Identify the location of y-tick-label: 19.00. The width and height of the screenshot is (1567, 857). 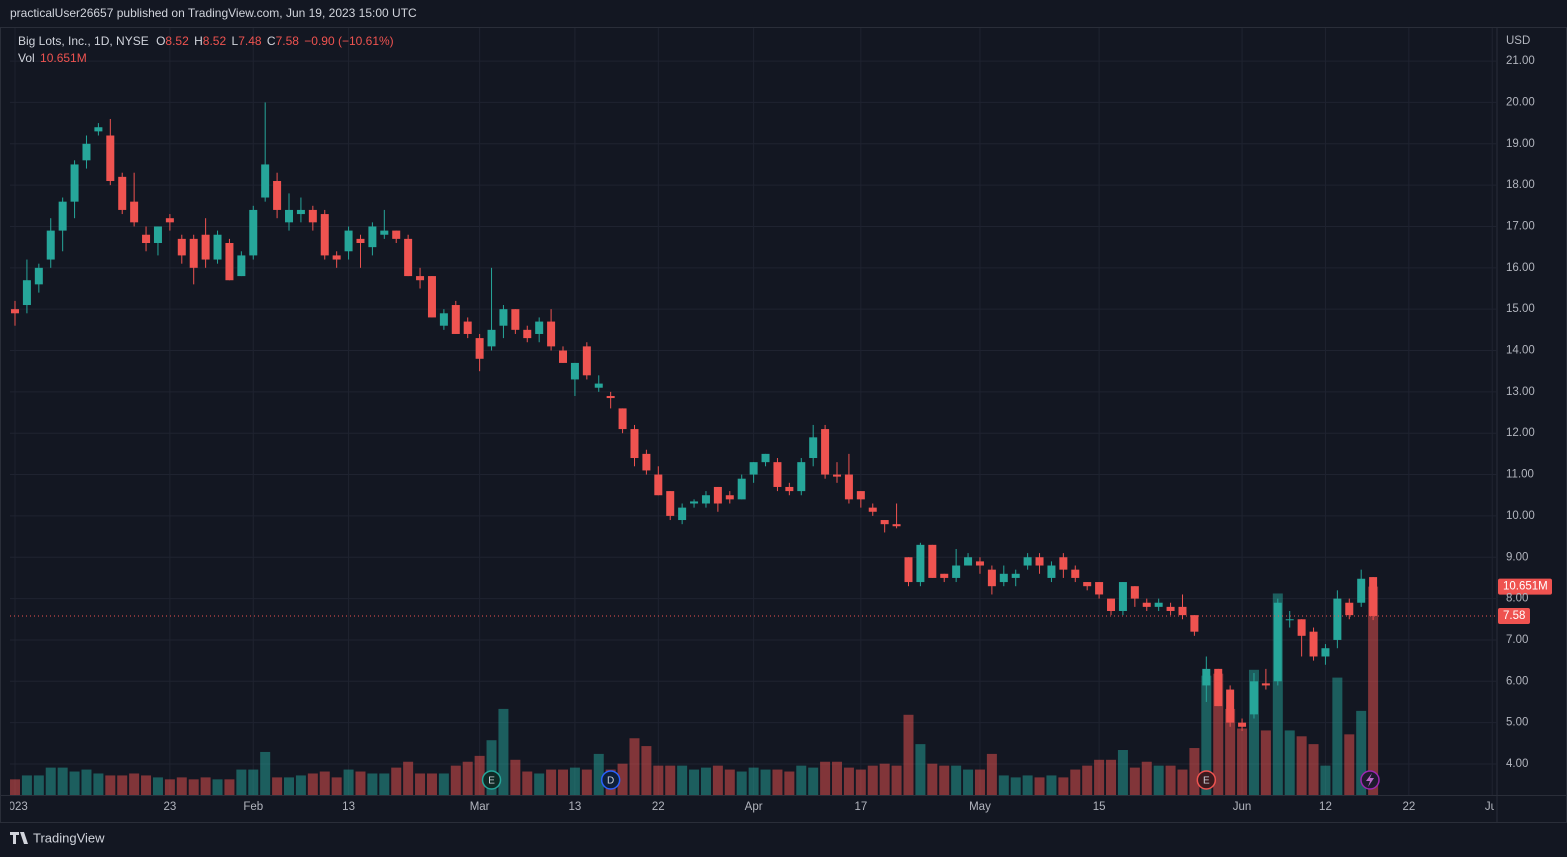
(1520, 144).